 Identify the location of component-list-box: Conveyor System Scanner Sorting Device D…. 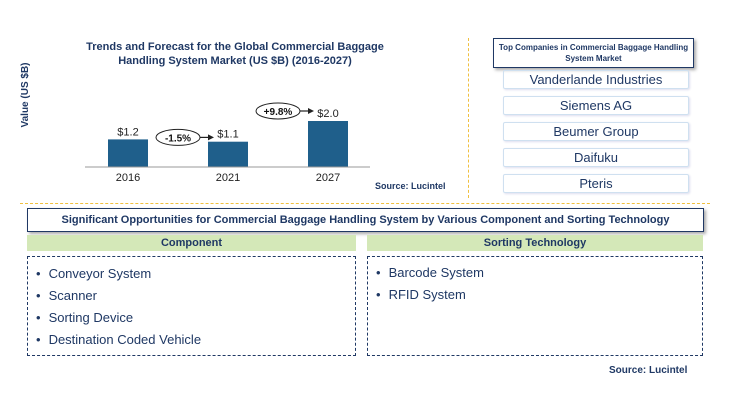
(191, 306).